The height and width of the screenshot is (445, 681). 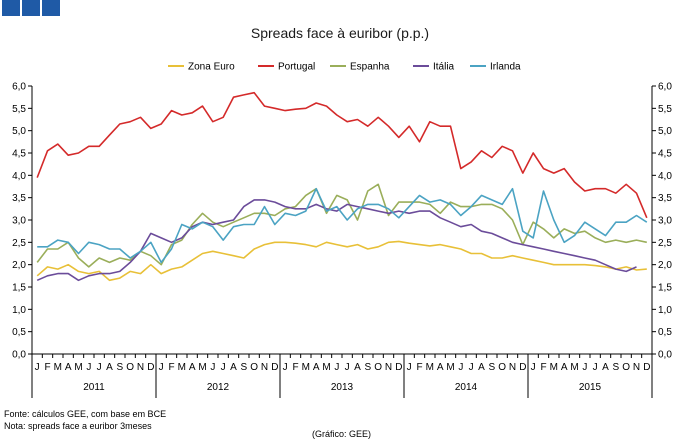 What do you see at coordinates (19, 265) in the screenshot?
I see `y-tick-label-left: 2,0` at bounding box center [19, 265].